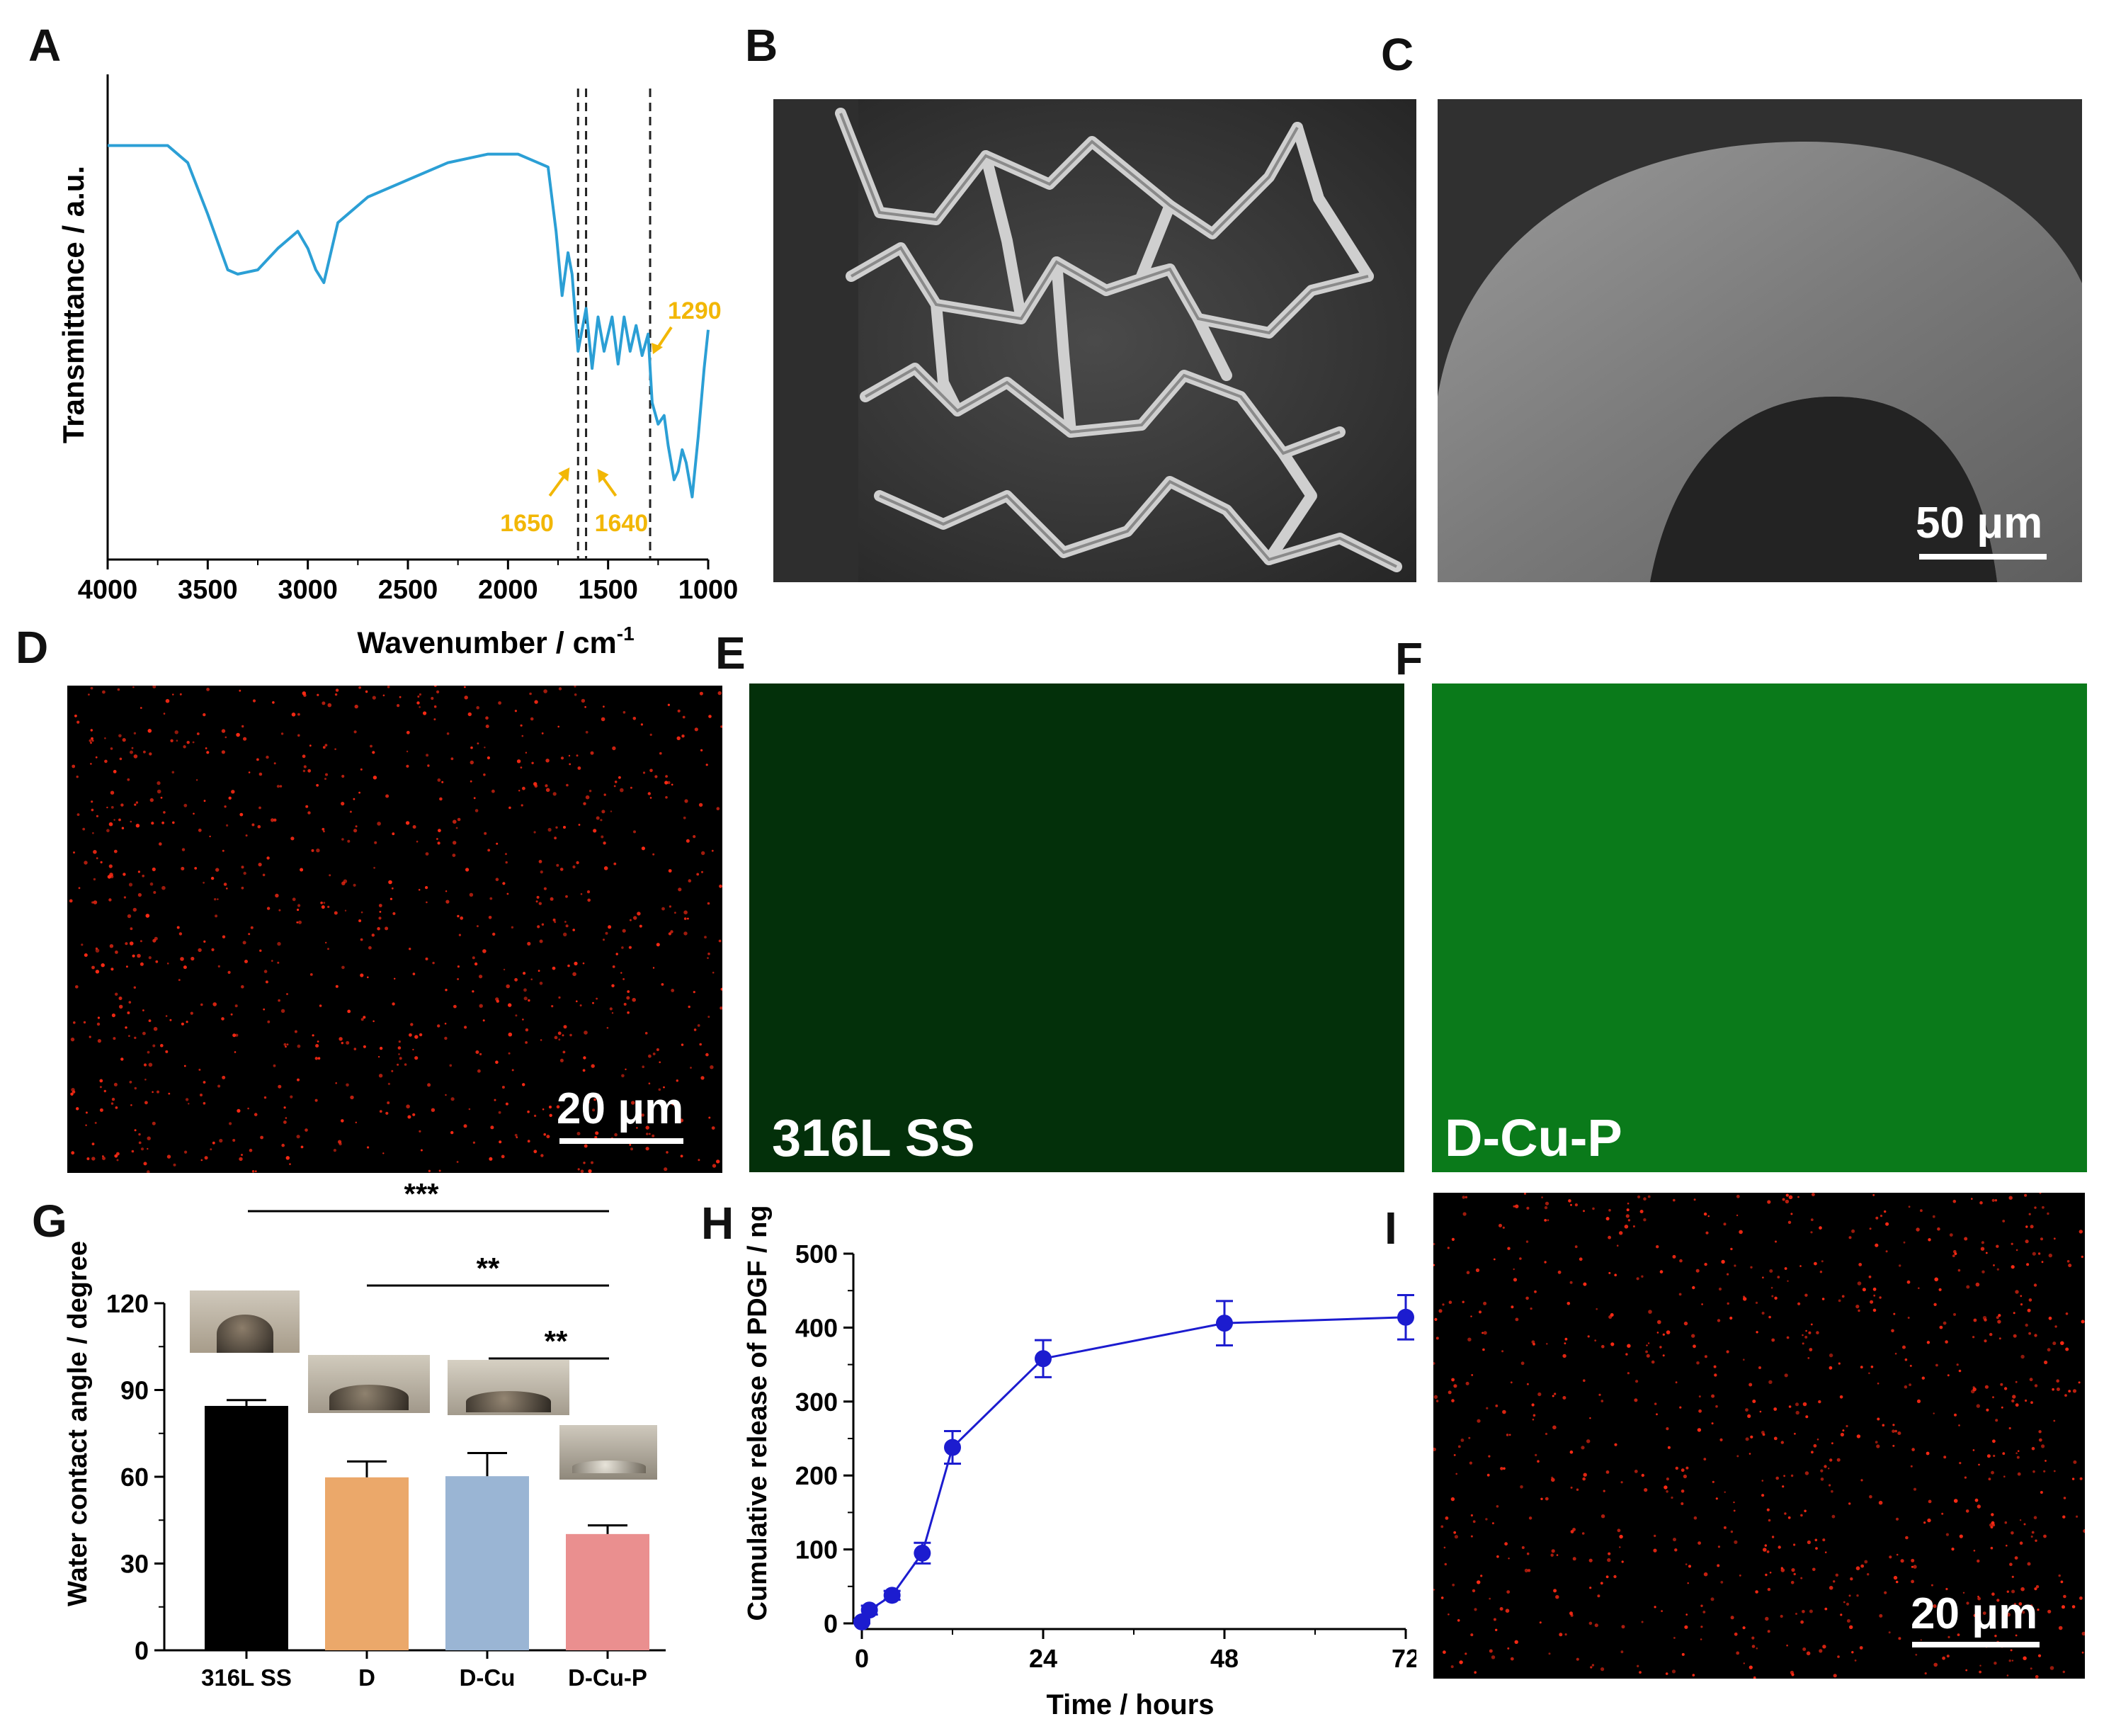 The width and height of the screenshot is (2104, 1736). What do you see at coordinates (134, 1390) in the screenshot?
I see `contact-angle-y-tick-label: 90` at bounding box center [134, 1390].